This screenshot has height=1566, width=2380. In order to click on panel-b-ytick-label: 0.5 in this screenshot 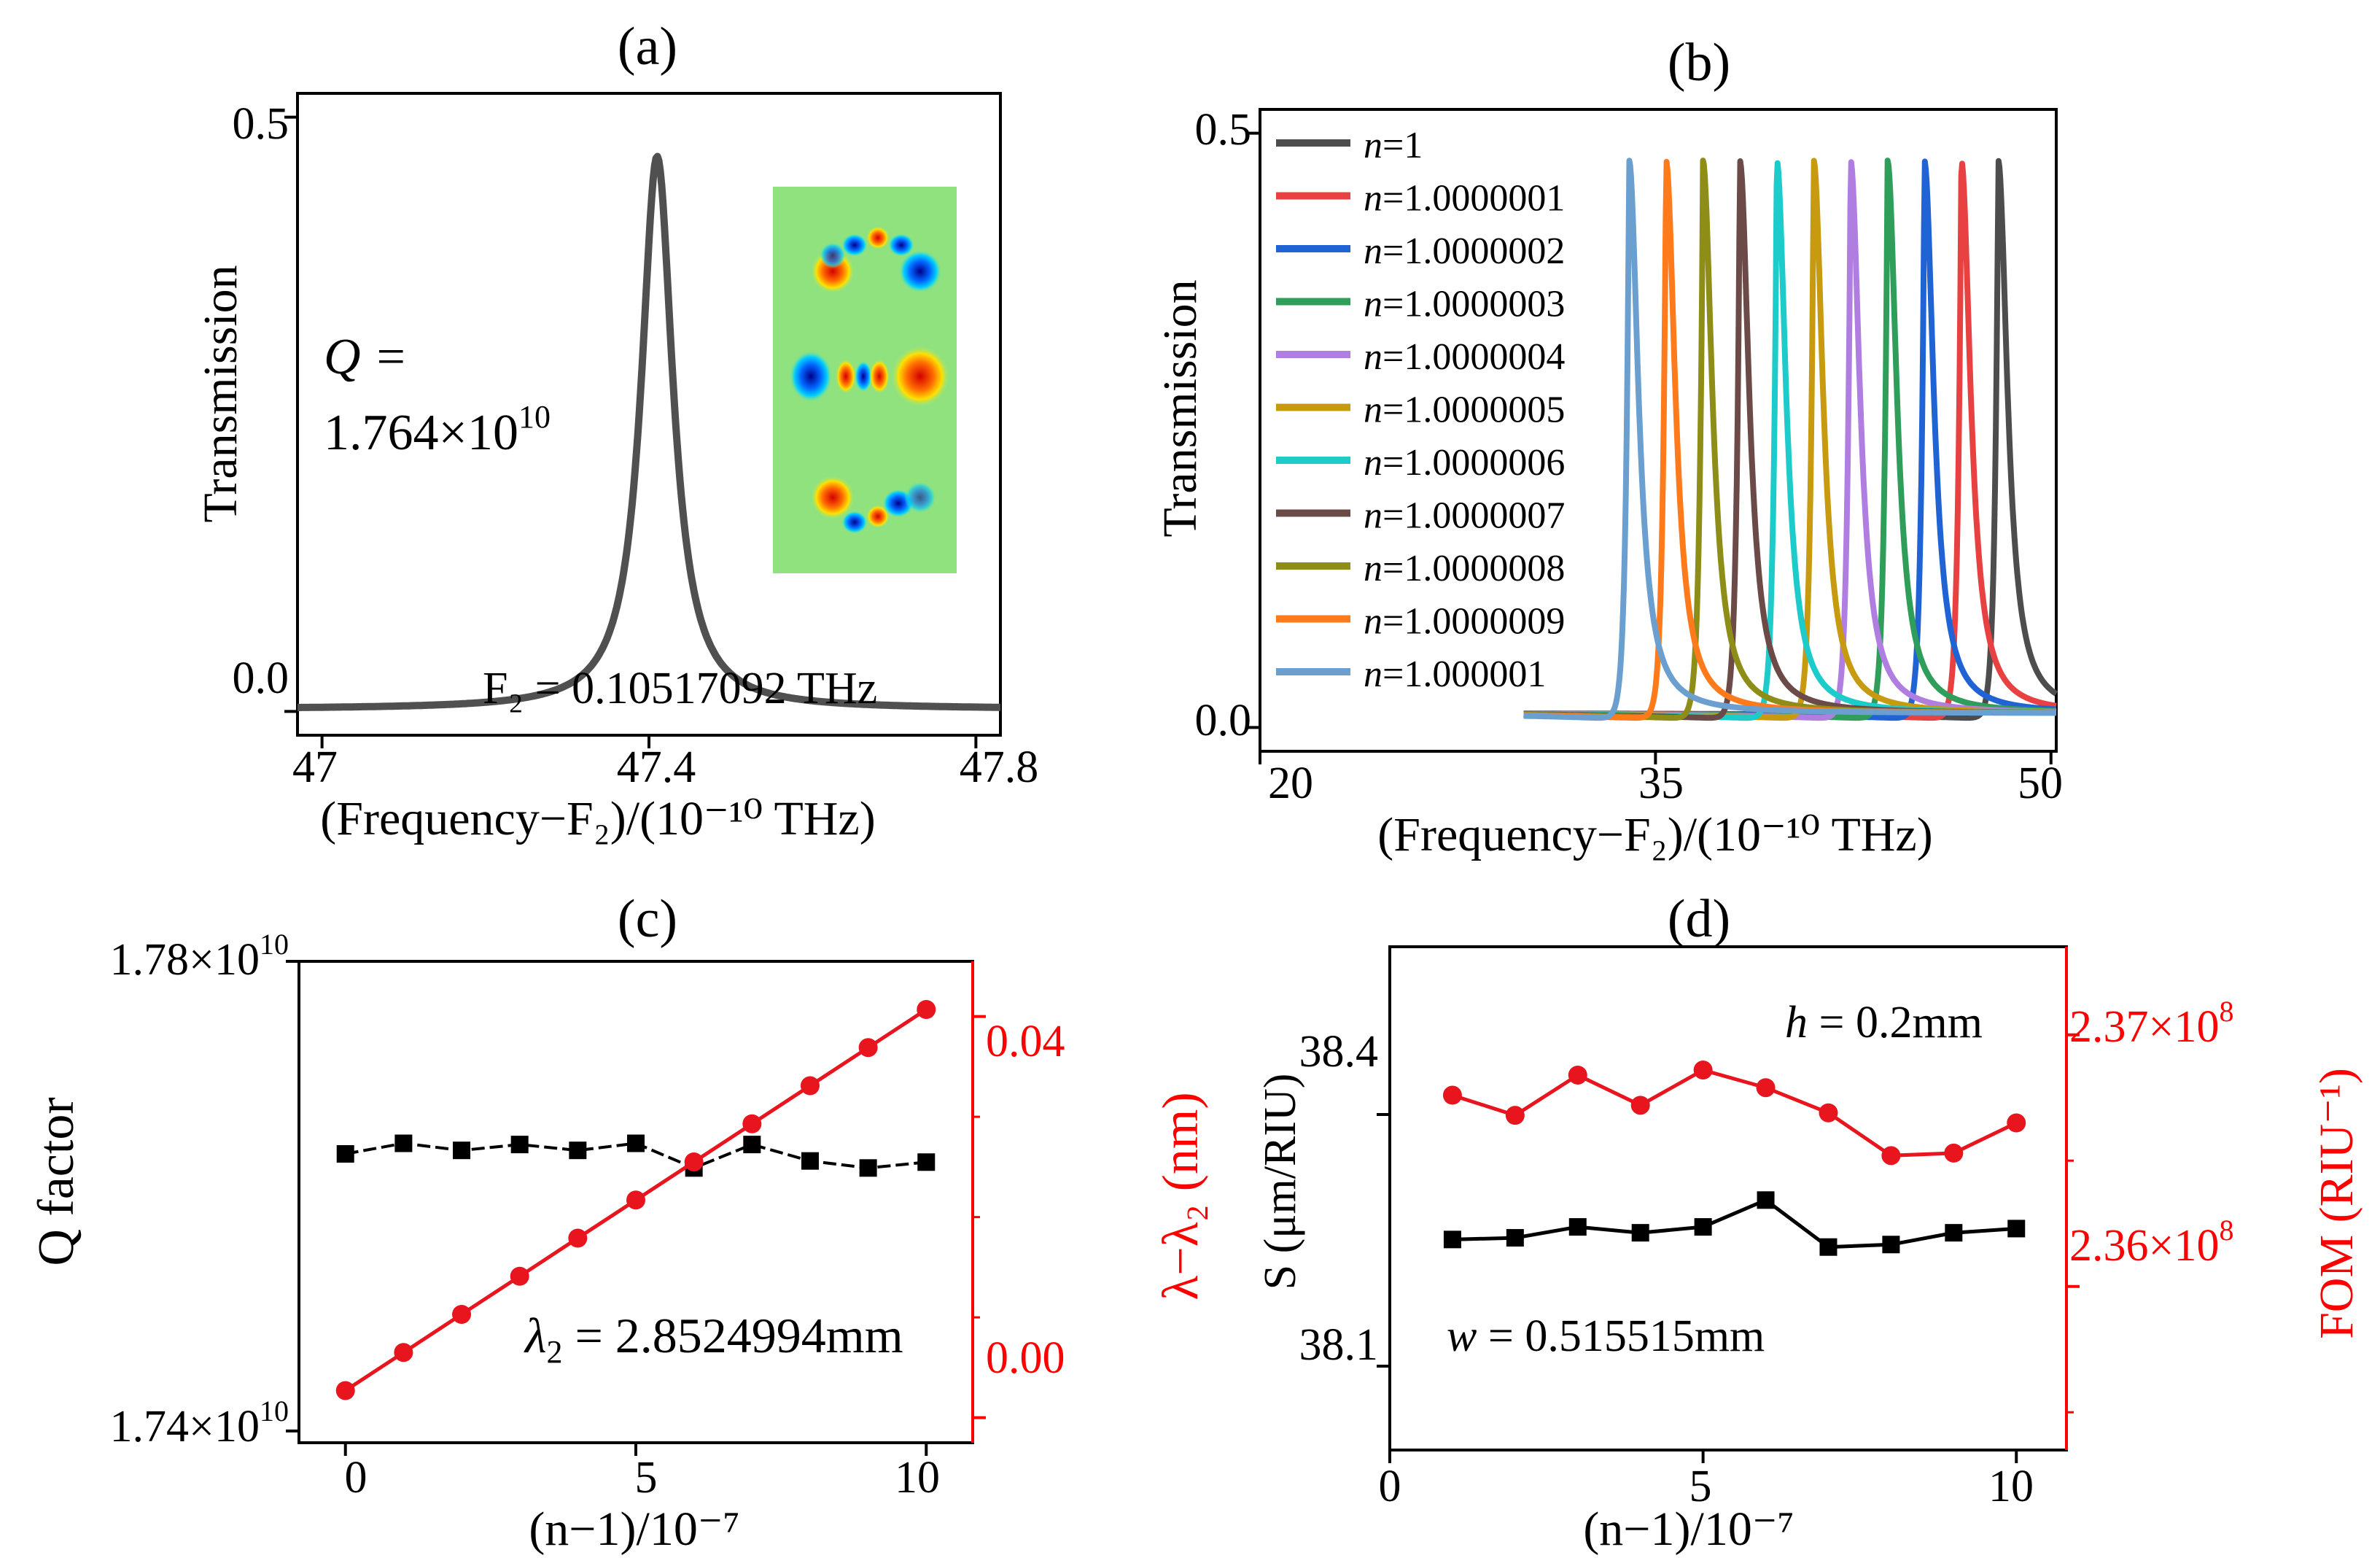, I will do `click(1223, 130)`.